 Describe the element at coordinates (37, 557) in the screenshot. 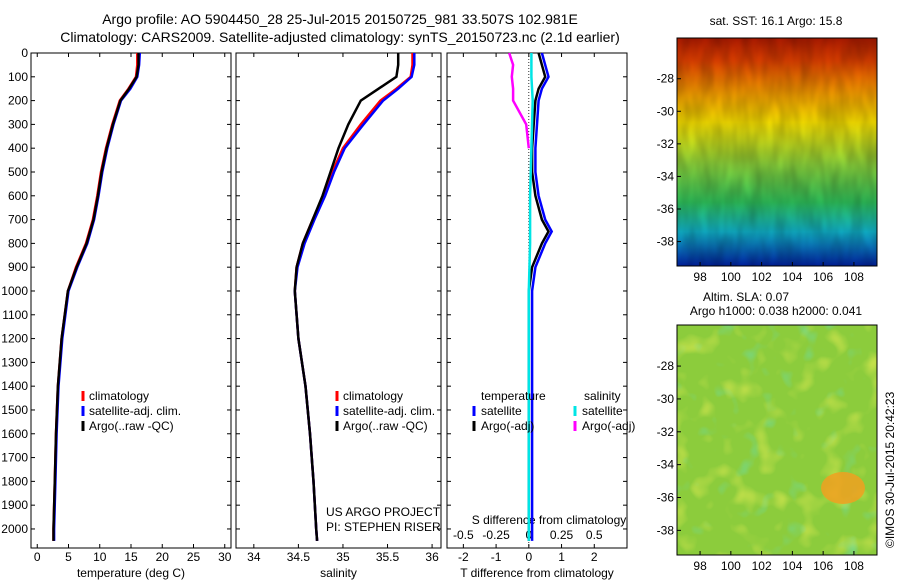

I see `x-tick-label: 0` at that location.